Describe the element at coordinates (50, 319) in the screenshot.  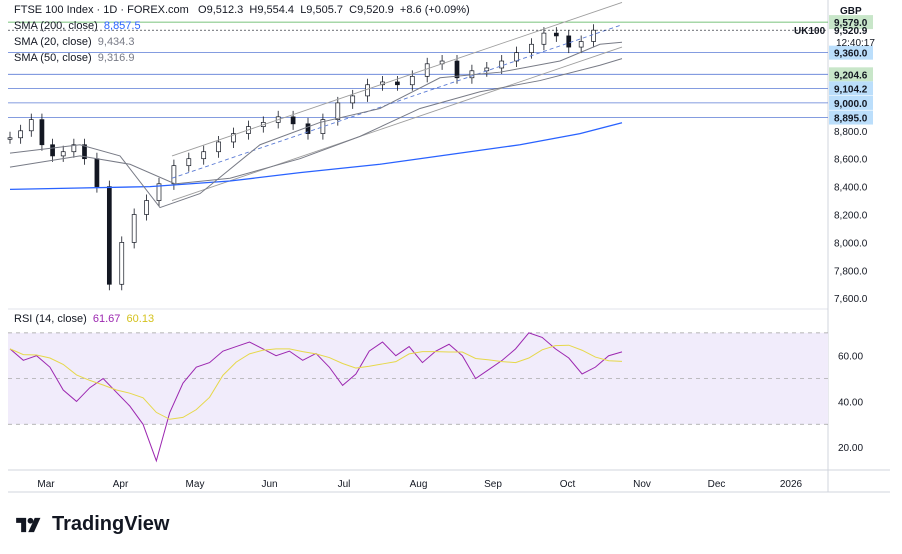
I see `rsi-label: RSI (14, close)` at that location.